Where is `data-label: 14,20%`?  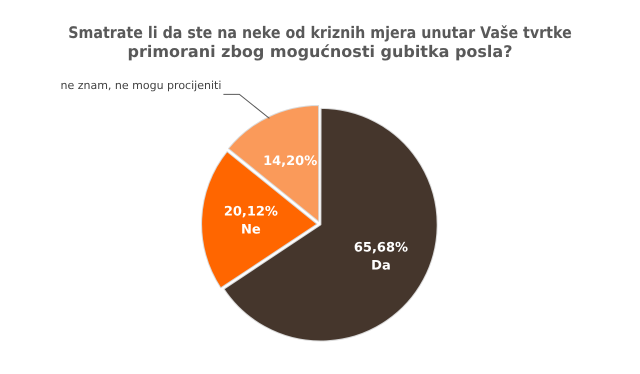 data-label: 14,20% is located at coordinates (290, 162).